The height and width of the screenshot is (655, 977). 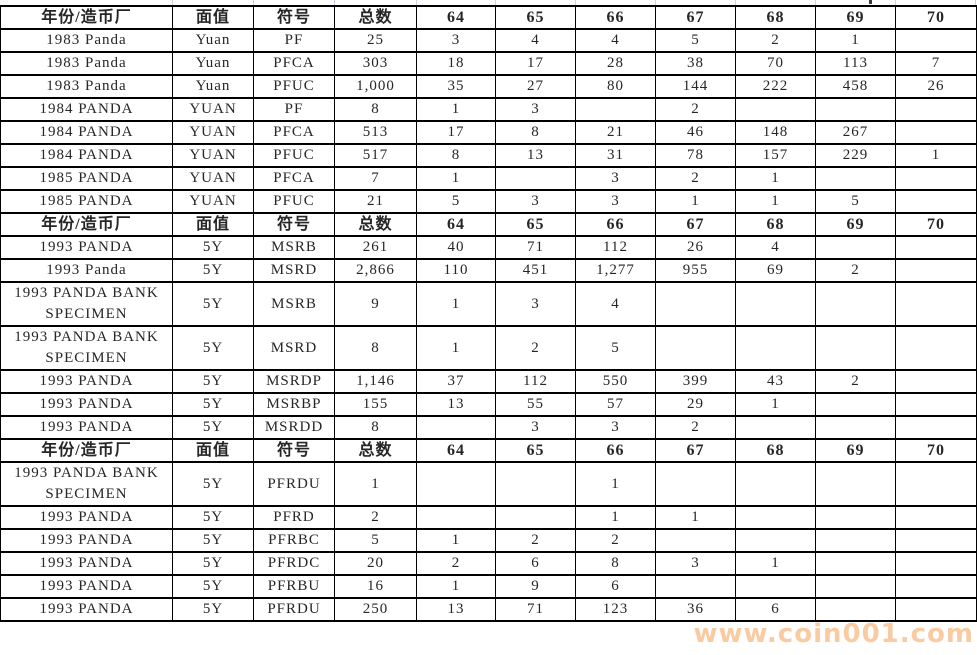 What do you see at coordinates (615, 304) in the screenshot?
I see `grade-66-cell: 4` at bounding box center [615, 304].